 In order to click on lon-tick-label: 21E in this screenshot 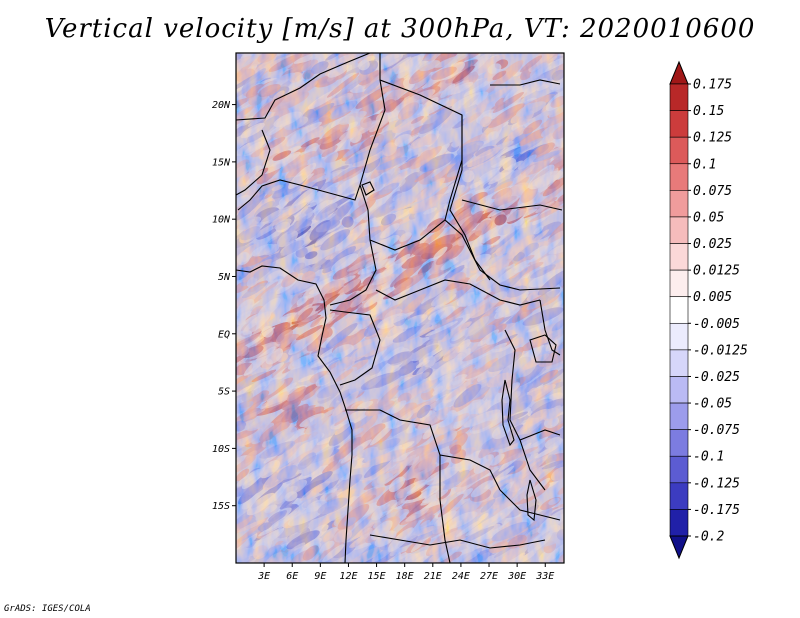, I will do `click(433, 576)`.